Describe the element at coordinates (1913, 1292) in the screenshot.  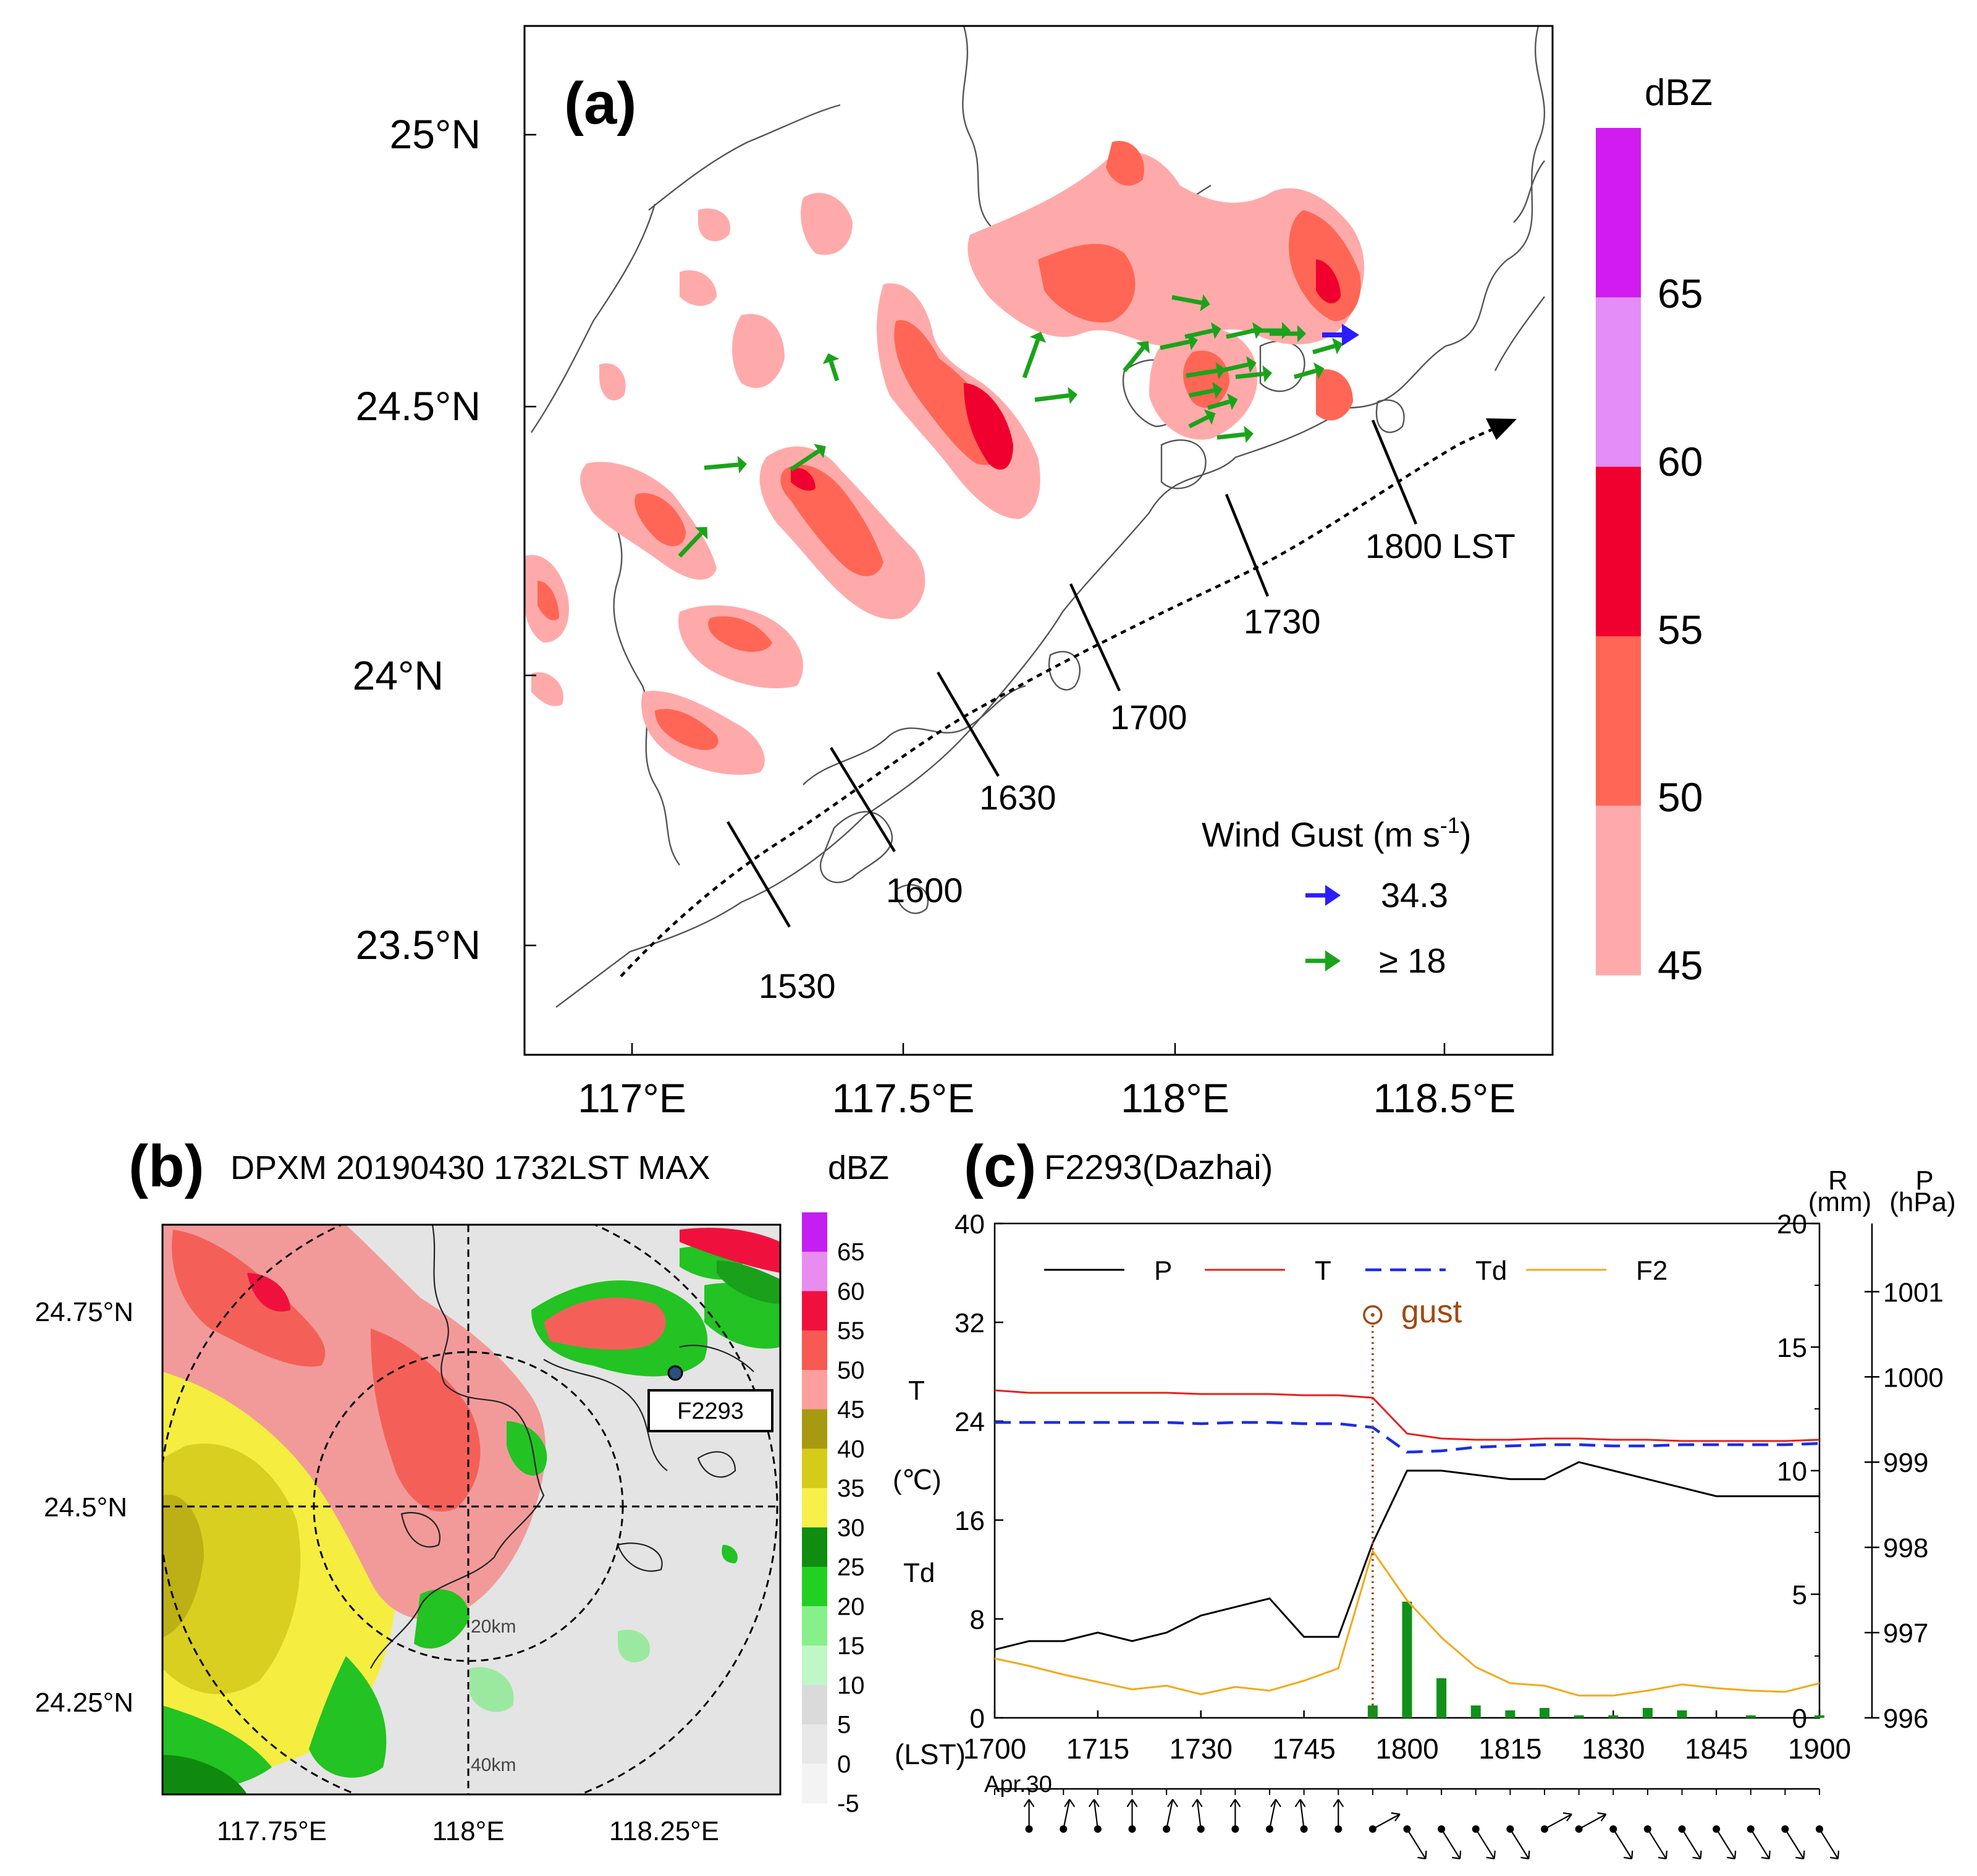
I see `p-tick-label-5: 1001` at that location.